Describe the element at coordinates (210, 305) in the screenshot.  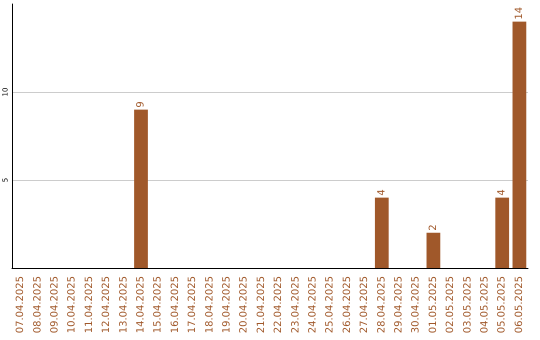
I see `x-tick-label: 18.04.2025` at that location.